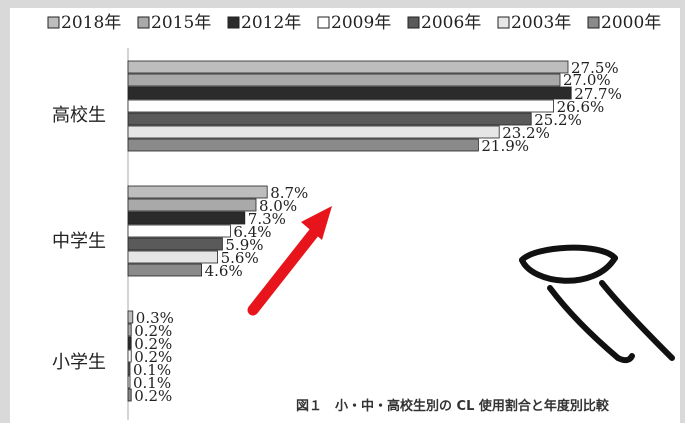 The image size is (685, 423). What do you see at coordinates (79, 115) in the screenshot?
I see `category-label: 高校生` at bounding box center [79, 115].